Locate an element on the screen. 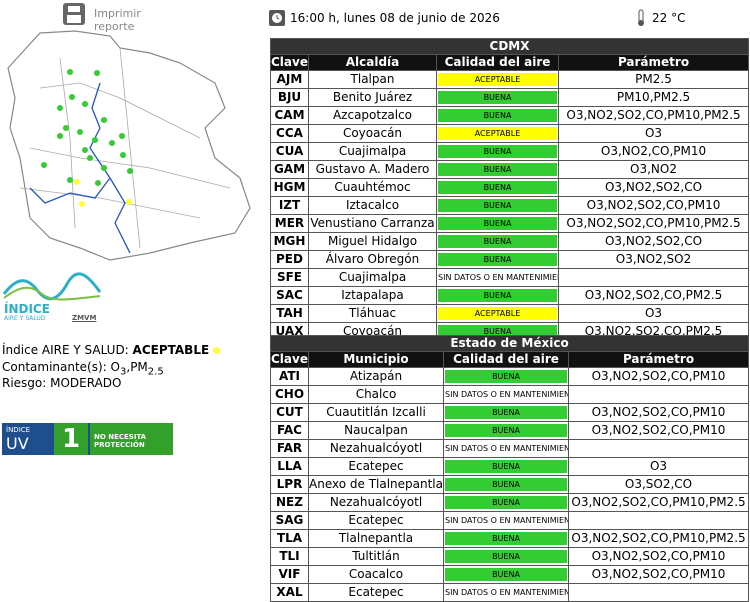 The height and width of the screenshot is (602, 750). table-row: LLA Ecatepec BUENA O3 is located at coordinates (510, 466).